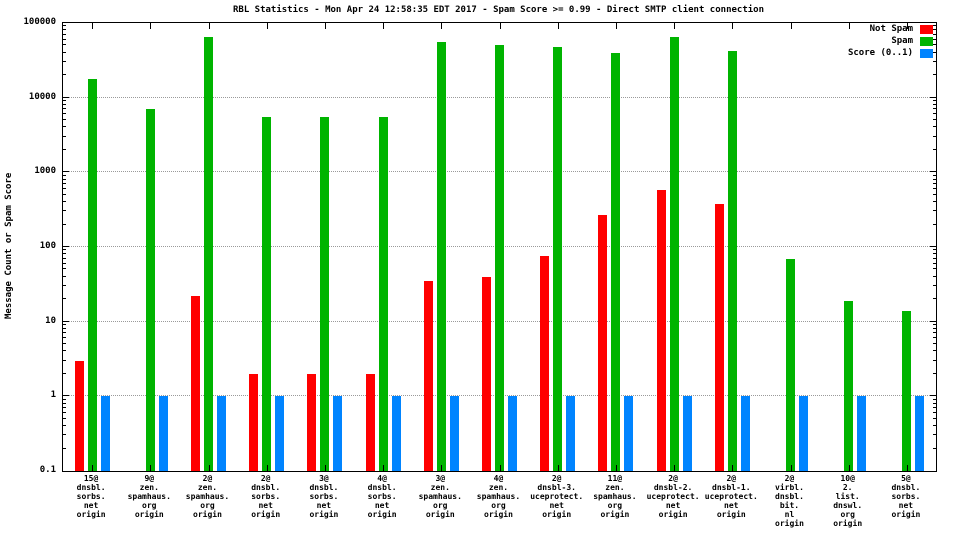 This screenshot has height=540, width=960. Describe the element at coordinates (880, 53) in the screenshot. I see `legend-label: Score (0..1)` at that location.